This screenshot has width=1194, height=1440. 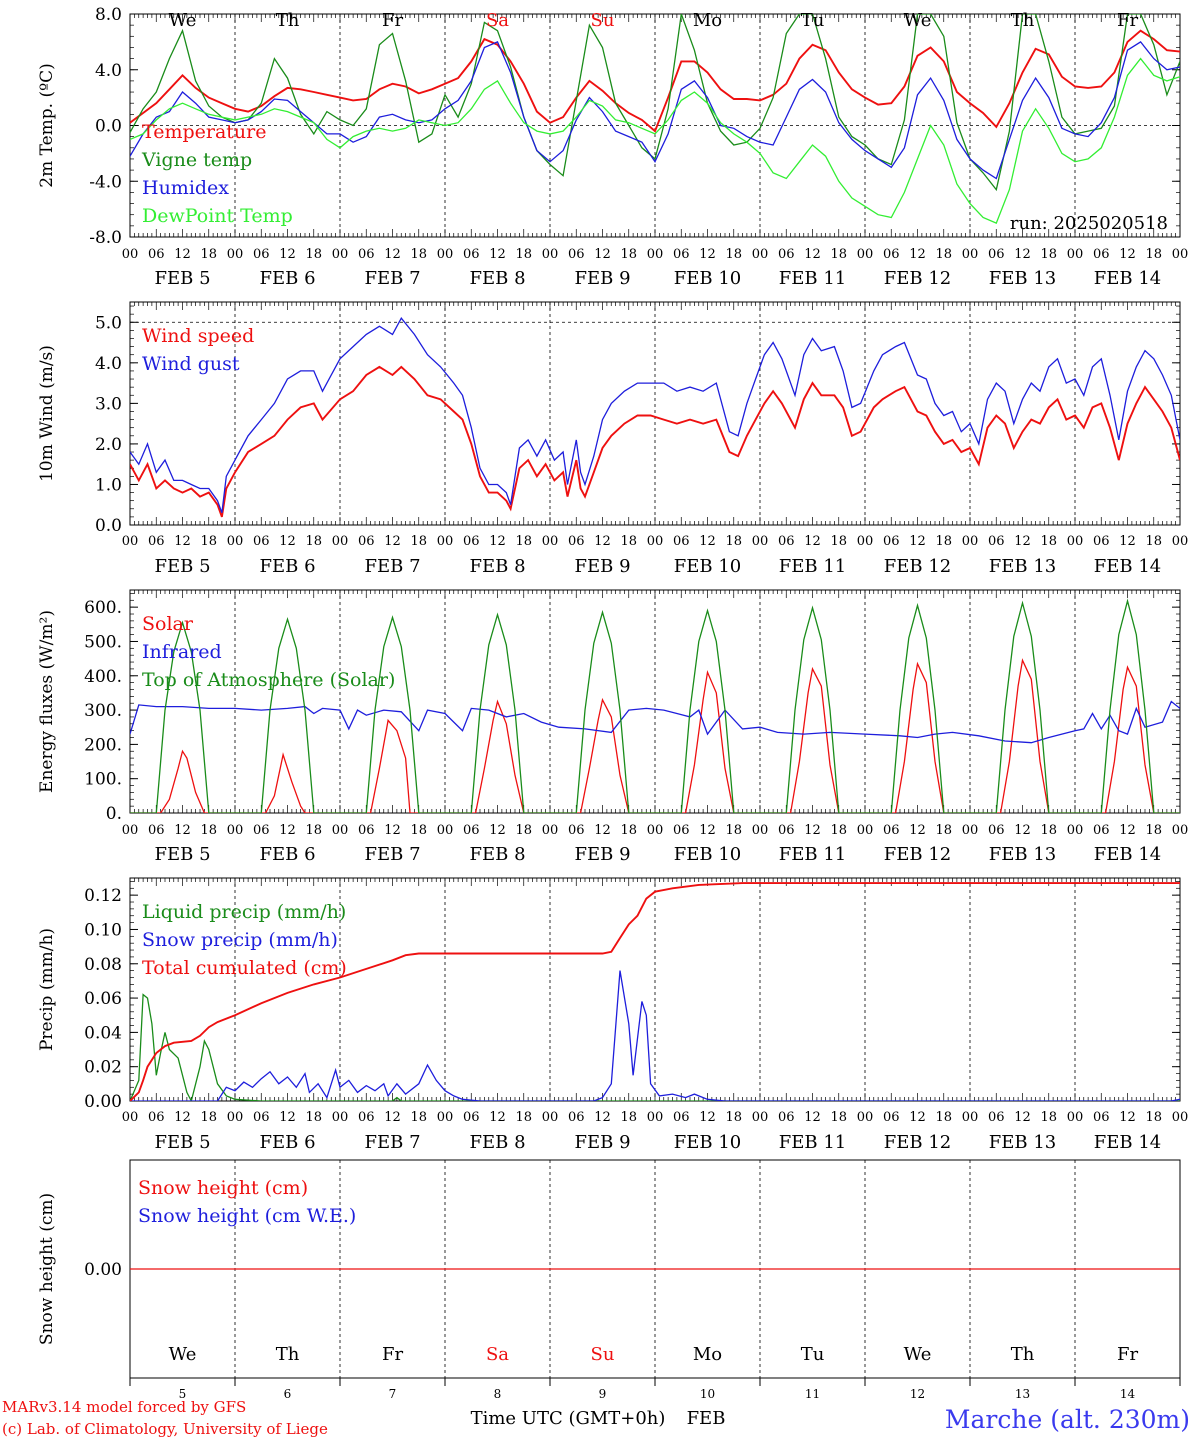 What do you see at coordinates (497, 278) in the screenshot?
I see `date-label: FEB 8` at bounding box center [497, 278].